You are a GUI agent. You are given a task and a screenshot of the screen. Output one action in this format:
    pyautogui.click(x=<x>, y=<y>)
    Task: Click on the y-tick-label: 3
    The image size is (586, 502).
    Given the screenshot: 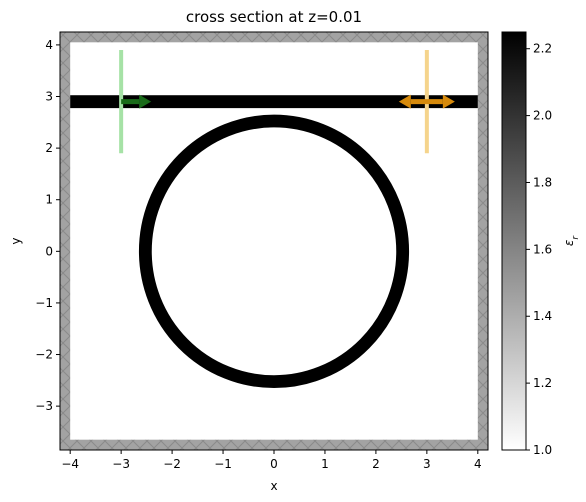 What is the action you would take?
    pyautogui.click(x=49, y=97)
    